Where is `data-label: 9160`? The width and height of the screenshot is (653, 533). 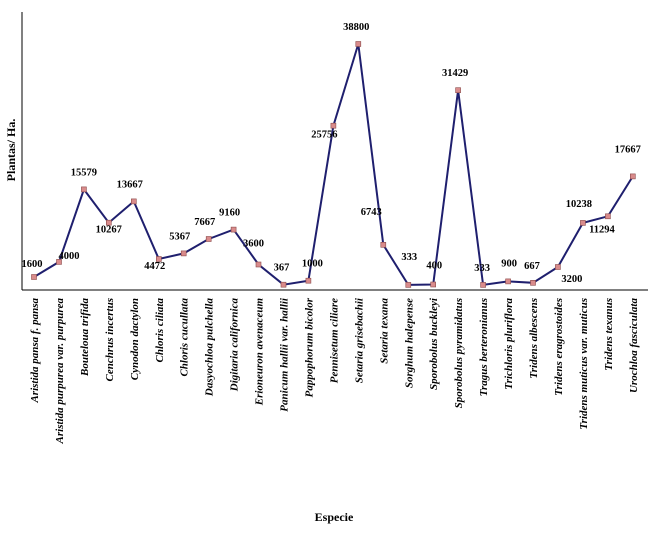
data-label: 9160 is located at coordinates (229, 213).